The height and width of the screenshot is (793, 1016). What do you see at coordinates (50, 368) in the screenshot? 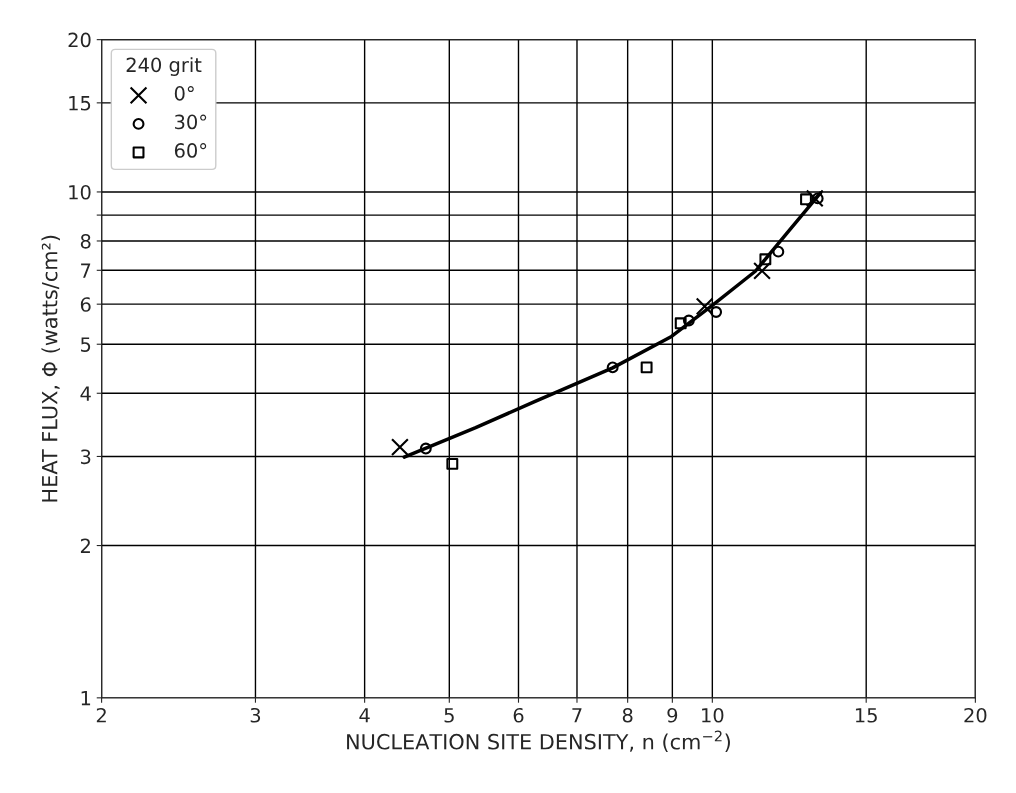
I see `y-axis-title: HEAT FLUX, Φ (watts/cm²)` at bounding box center [50, 368].